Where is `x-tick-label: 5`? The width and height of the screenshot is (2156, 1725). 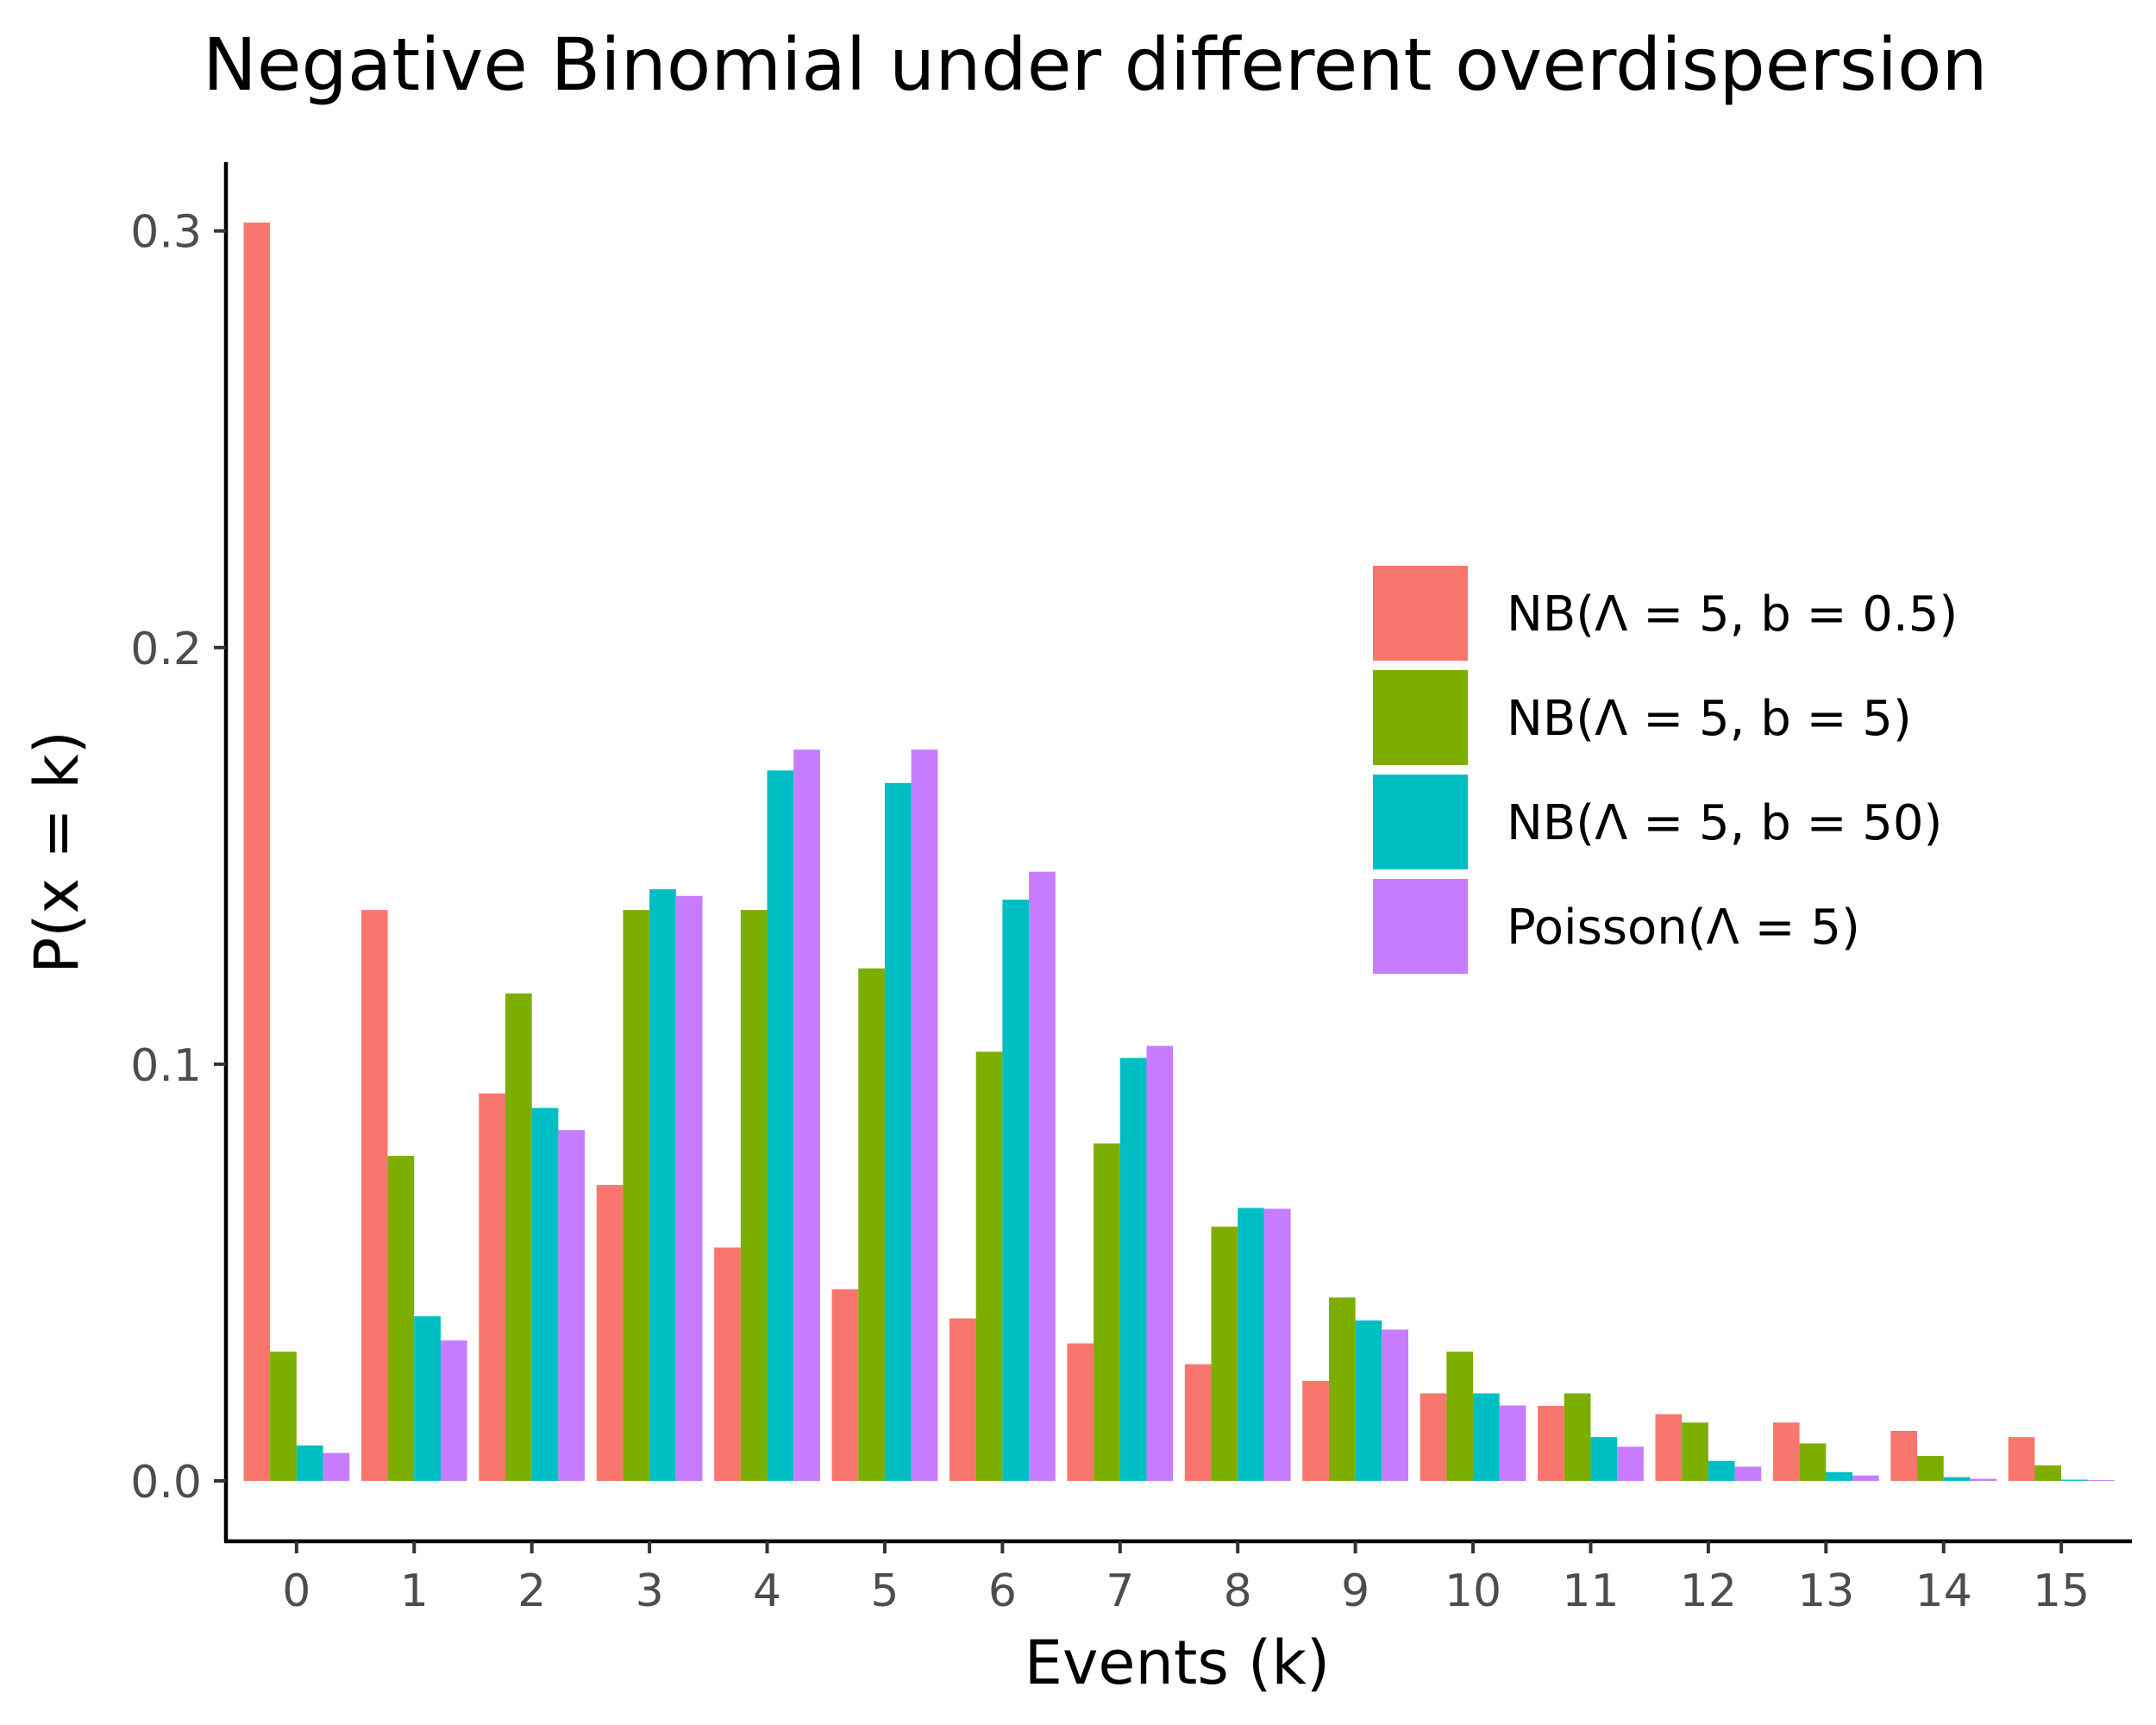
x-tick-label: 5 is located at coordinates (884, 1591).